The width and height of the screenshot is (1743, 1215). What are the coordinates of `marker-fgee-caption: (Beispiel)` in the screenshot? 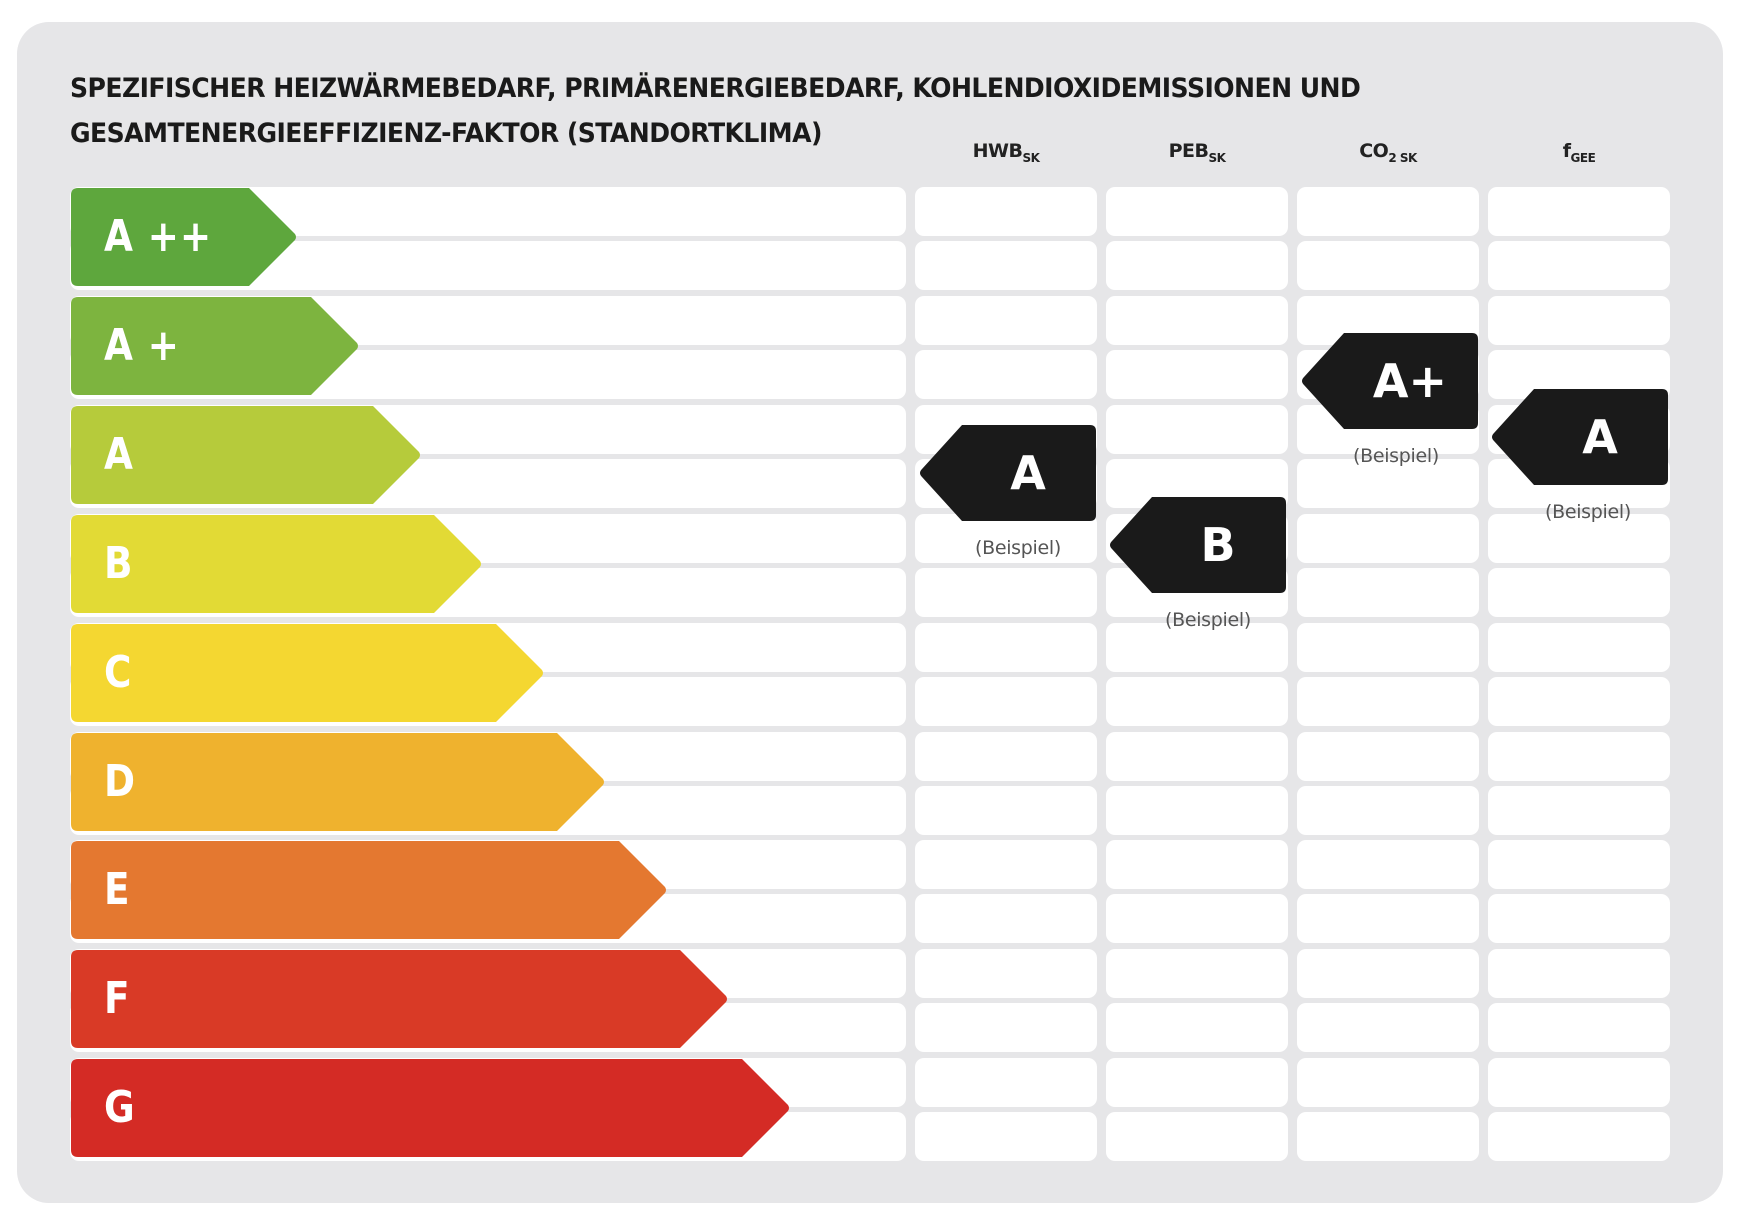 It's located at (1588, 512).